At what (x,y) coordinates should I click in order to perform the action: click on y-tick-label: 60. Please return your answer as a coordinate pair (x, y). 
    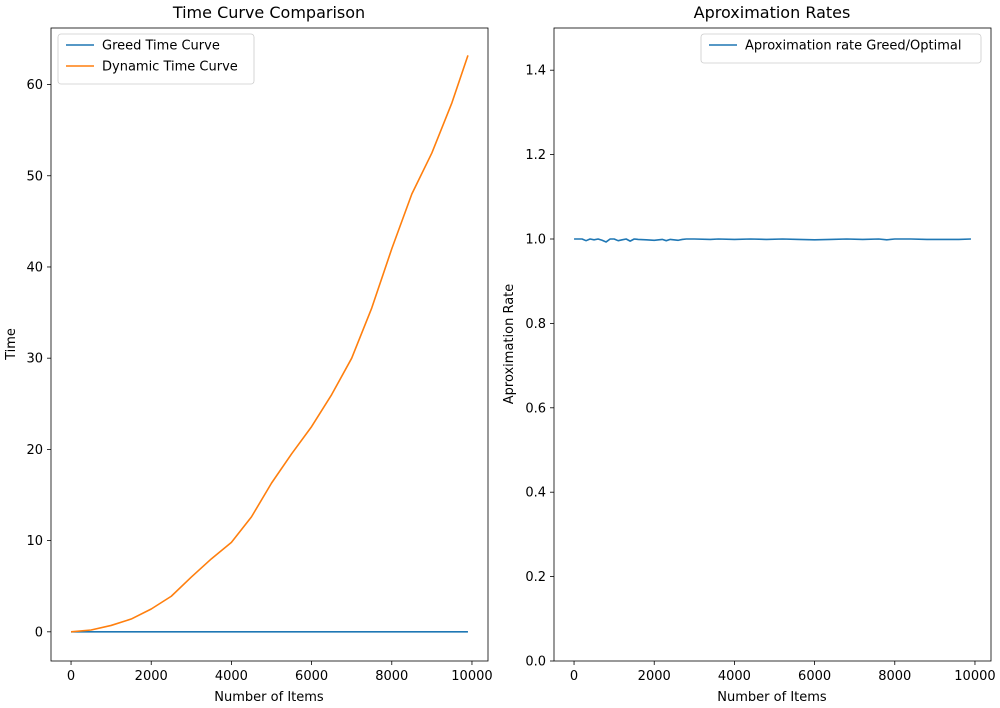
    Looking at the image, I should click on (34, 85).